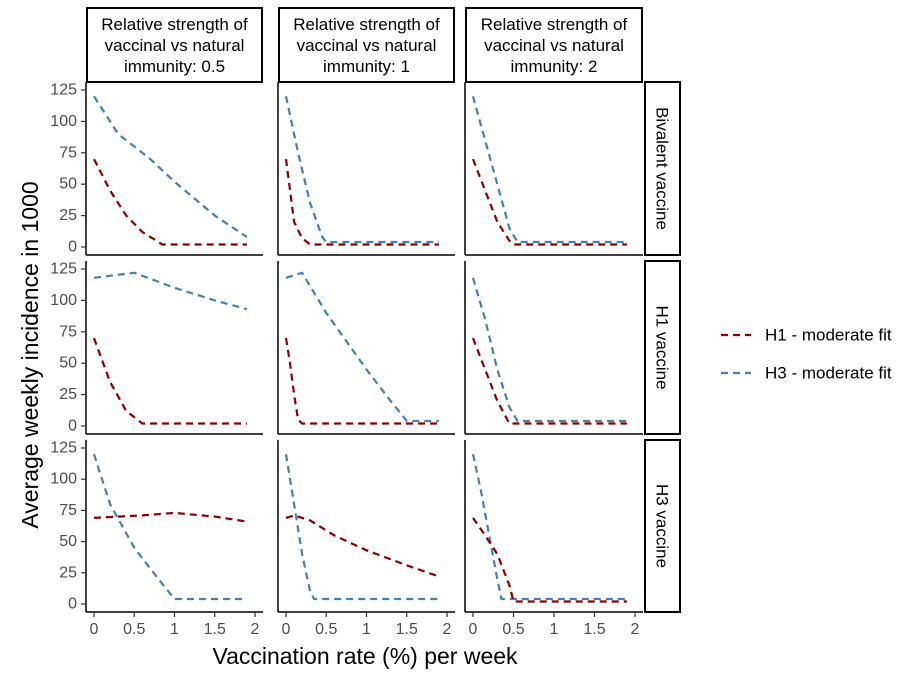  I want to click on legend-label: H3 - moderate fit, so click(828, 373).